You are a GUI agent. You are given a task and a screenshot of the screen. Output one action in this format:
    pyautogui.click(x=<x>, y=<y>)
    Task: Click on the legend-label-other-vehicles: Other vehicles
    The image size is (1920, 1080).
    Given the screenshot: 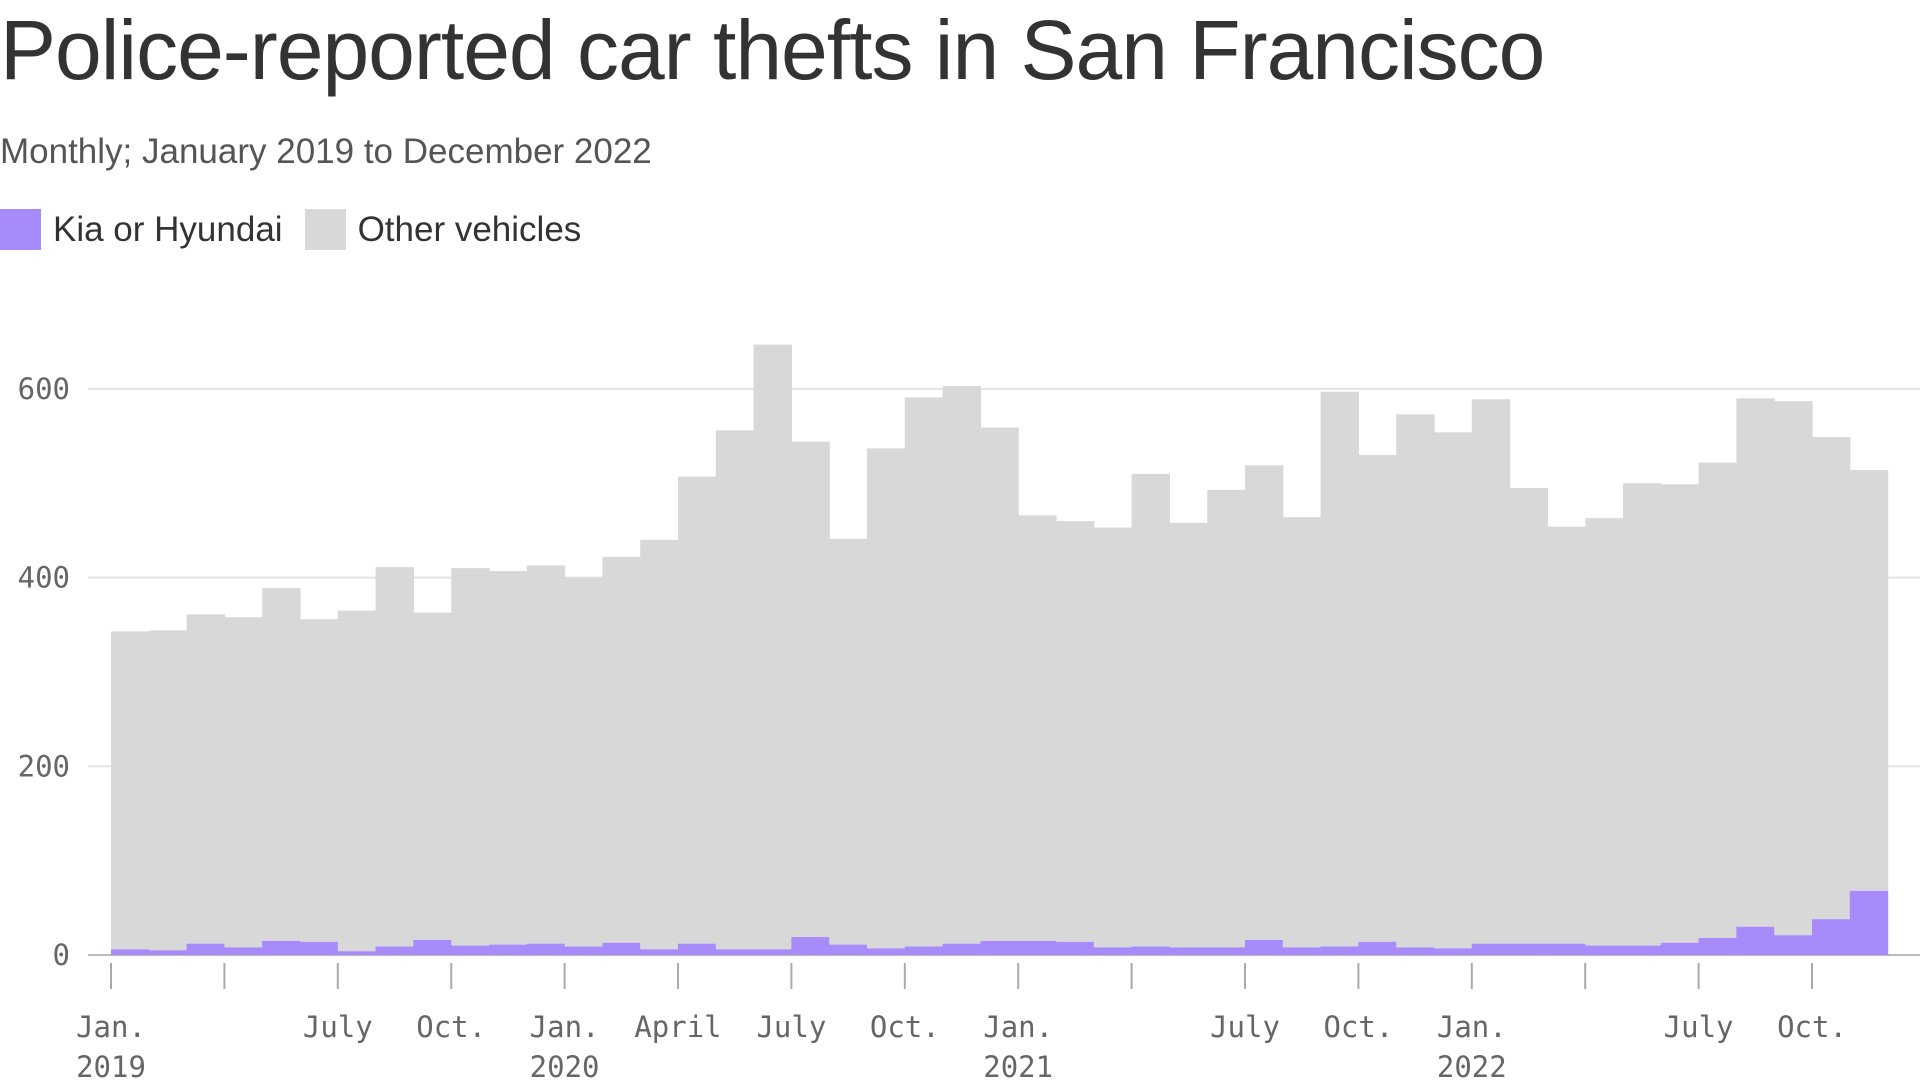 What is the action you would take?
    pyautogui.click(x=469, y=229)
    